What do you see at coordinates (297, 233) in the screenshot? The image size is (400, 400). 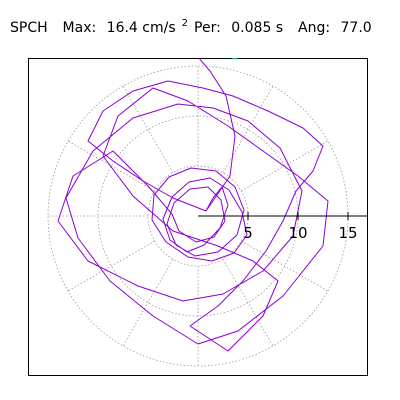 I see `radial-tick-label: 10` at bounding box center [297, 233].